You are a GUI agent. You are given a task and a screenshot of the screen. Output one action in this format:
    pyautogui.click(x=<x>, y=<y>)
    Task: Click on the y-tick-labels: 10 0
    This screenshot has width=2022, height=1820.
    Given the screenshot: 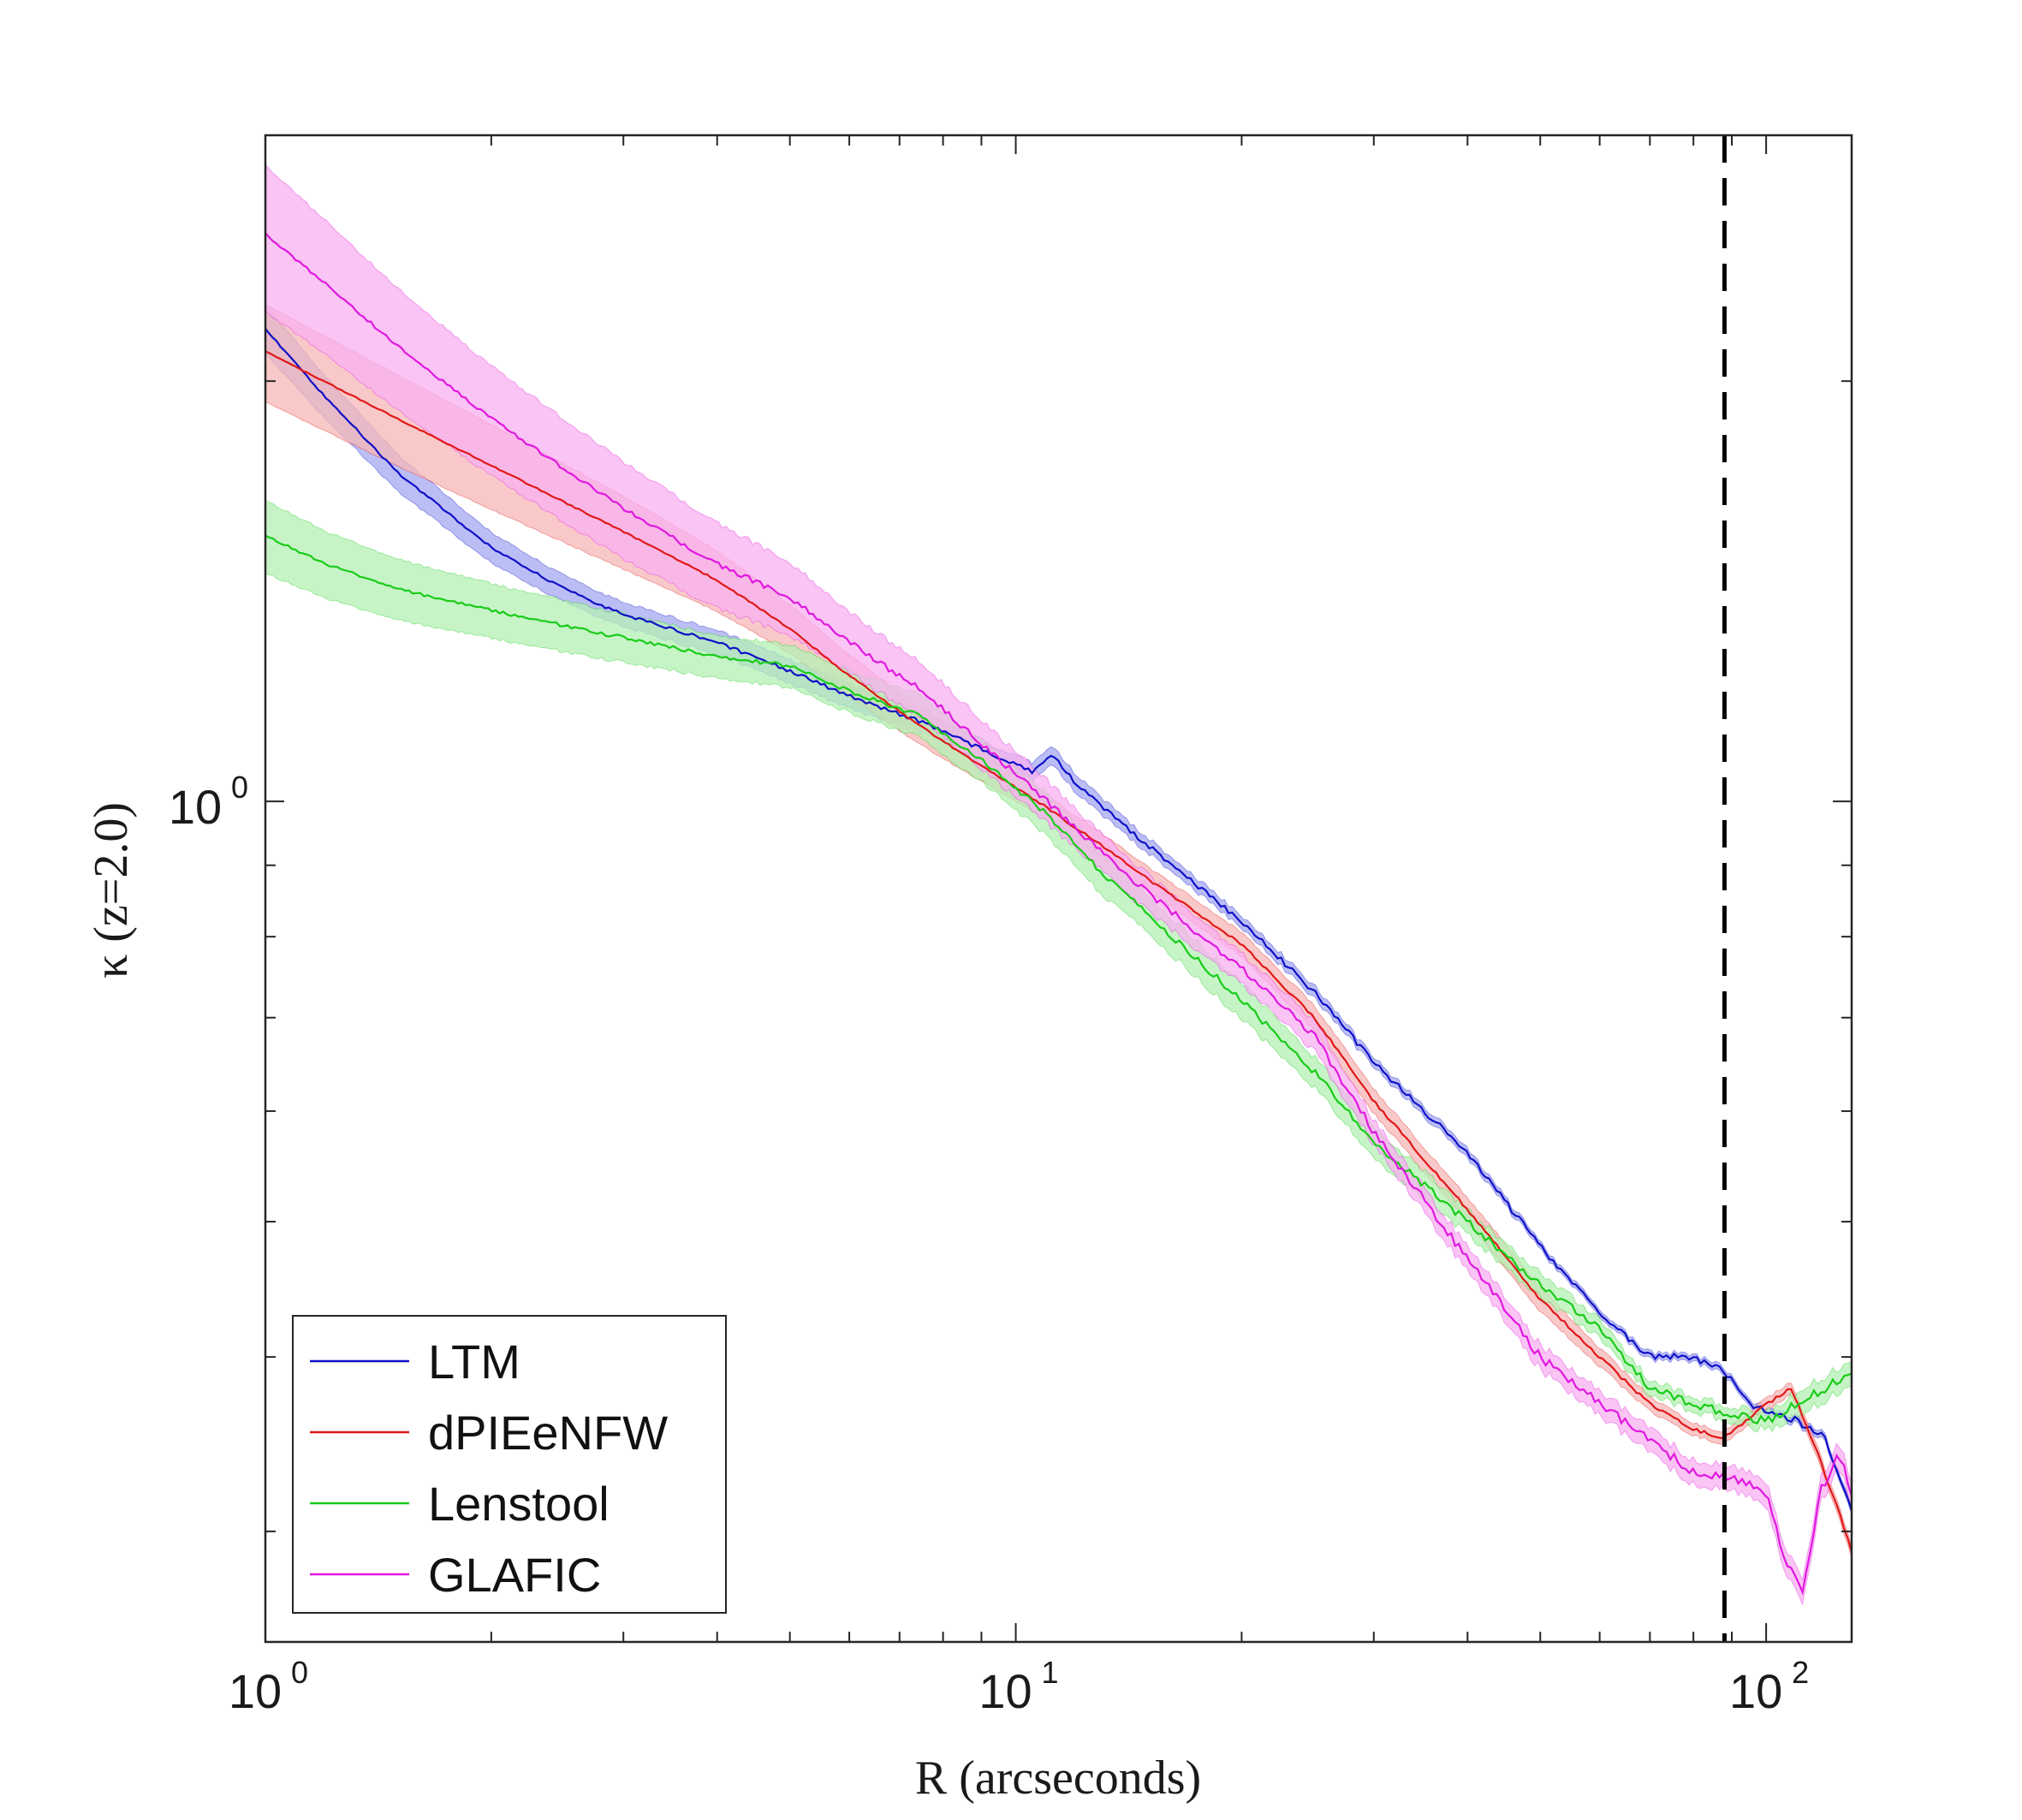 What is the action you would take?
    pyautogui.click(x=208, y=802)
    